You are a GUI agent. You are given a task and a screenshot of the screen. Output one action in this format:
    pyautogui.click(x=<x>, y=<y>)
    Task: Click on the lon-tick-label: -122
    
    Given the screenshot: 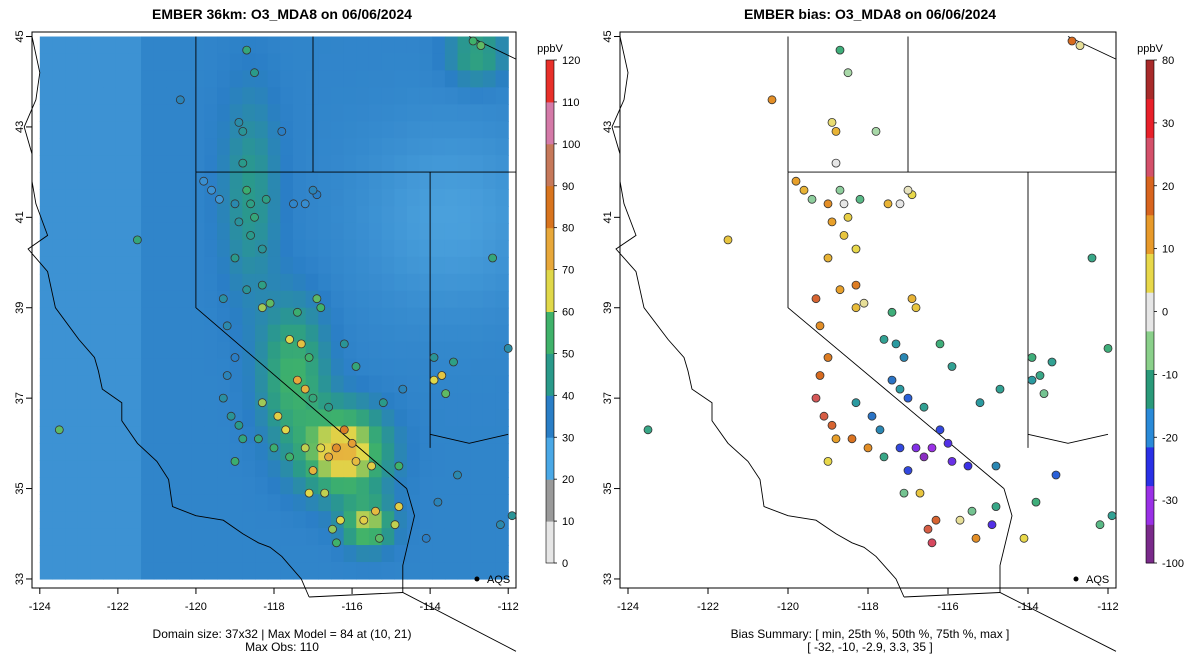 What is the action you would take?
    pyautogui.click(x=708, y=607)
    